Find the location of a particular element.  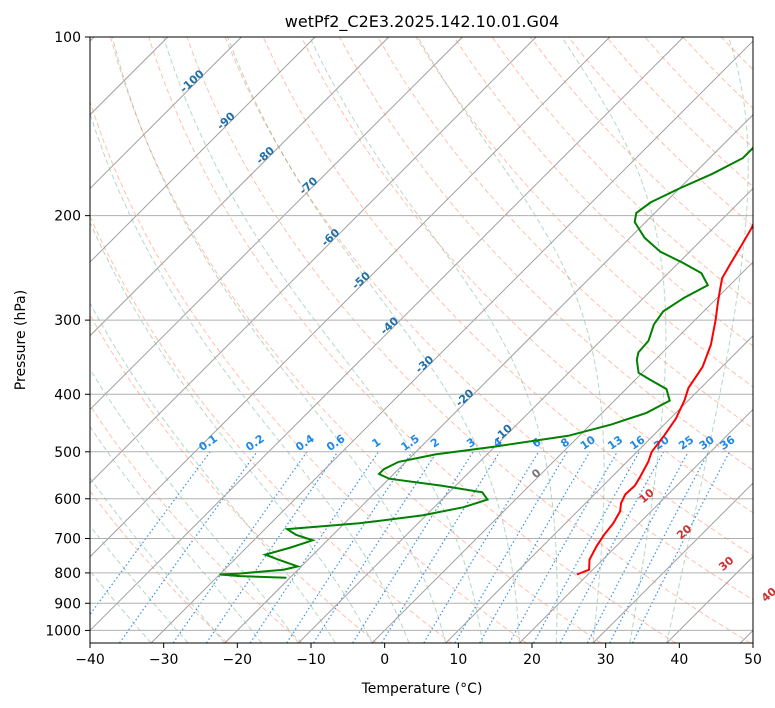

x-axis-ticks: −40 −30 −20 −10 0 10 20 30 40 50 is located at coordinates (418, 655).